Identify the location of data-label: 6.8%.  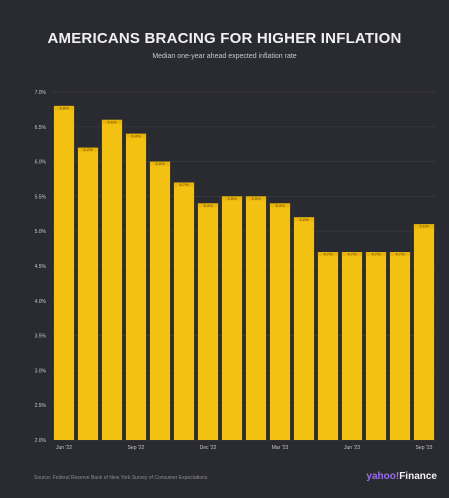
(64, 107).